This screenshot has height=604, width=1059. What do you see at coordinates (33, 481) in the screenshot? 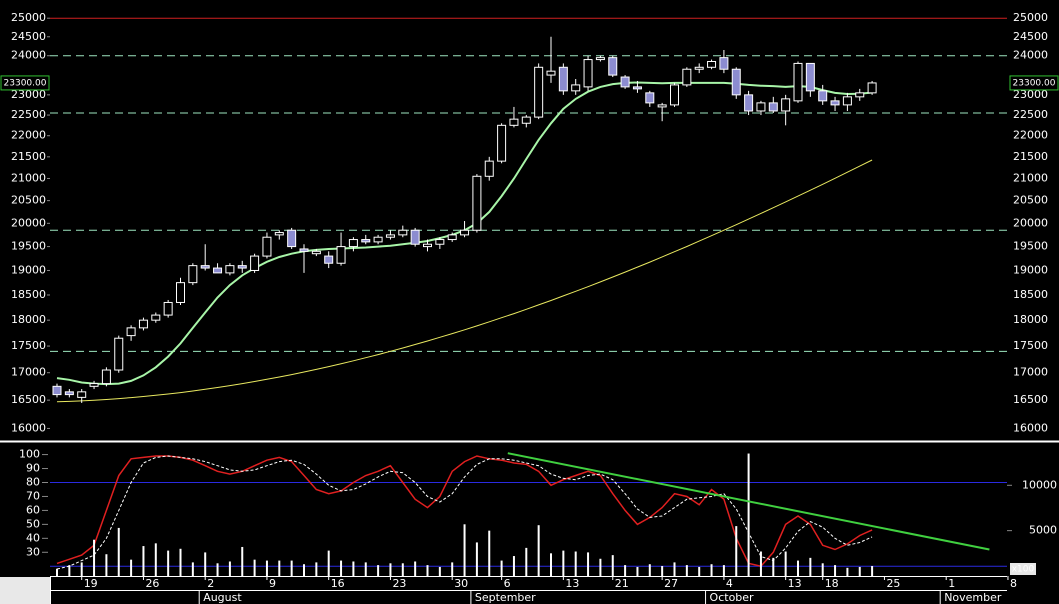
I see `y-tick-label: 80` at bounding box center [33, 481].